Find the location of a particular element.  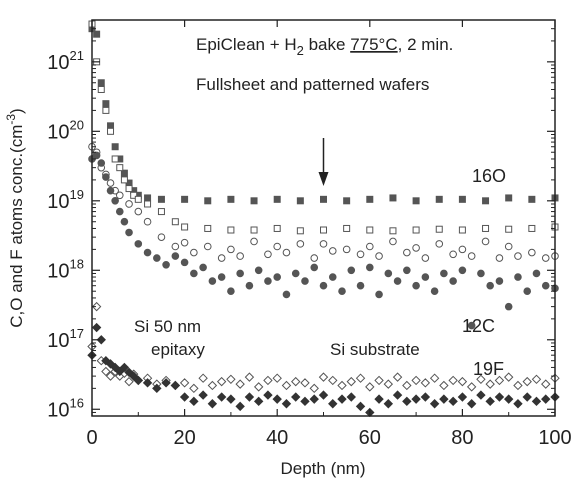

series-label-12C: 12C is located at coordinates (478, 326).